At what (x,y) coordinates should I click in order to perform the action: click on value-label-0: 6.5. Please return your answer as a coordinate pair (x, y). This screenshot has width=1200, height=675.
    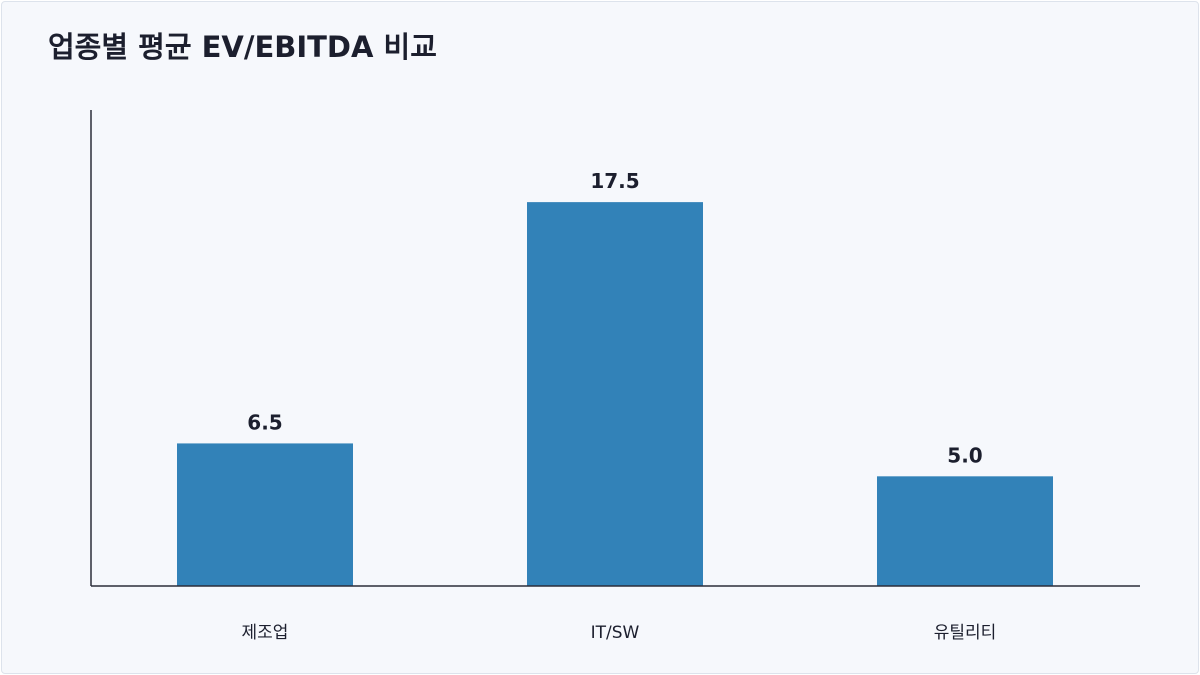
    Looking at the image, I should click on (264, 422).